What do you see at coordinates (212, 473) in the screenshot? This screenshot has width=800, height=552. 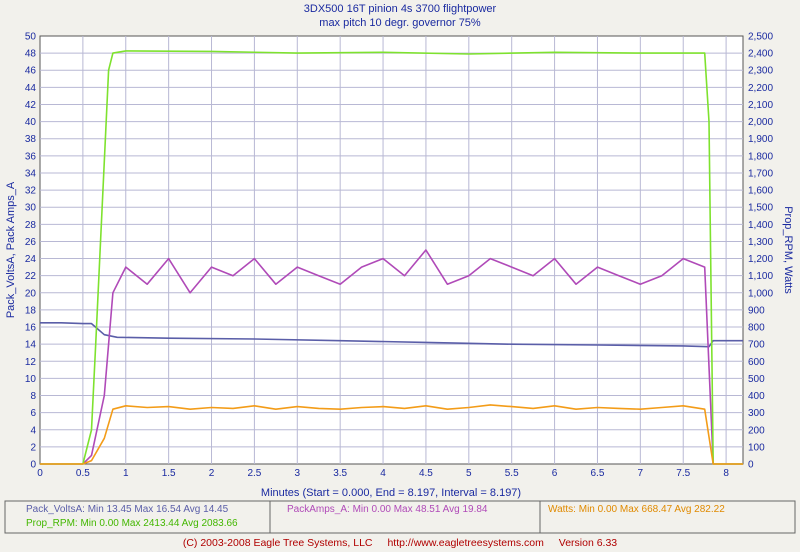 I see `x-tick-label: 2` at bounding box center [212, 473].